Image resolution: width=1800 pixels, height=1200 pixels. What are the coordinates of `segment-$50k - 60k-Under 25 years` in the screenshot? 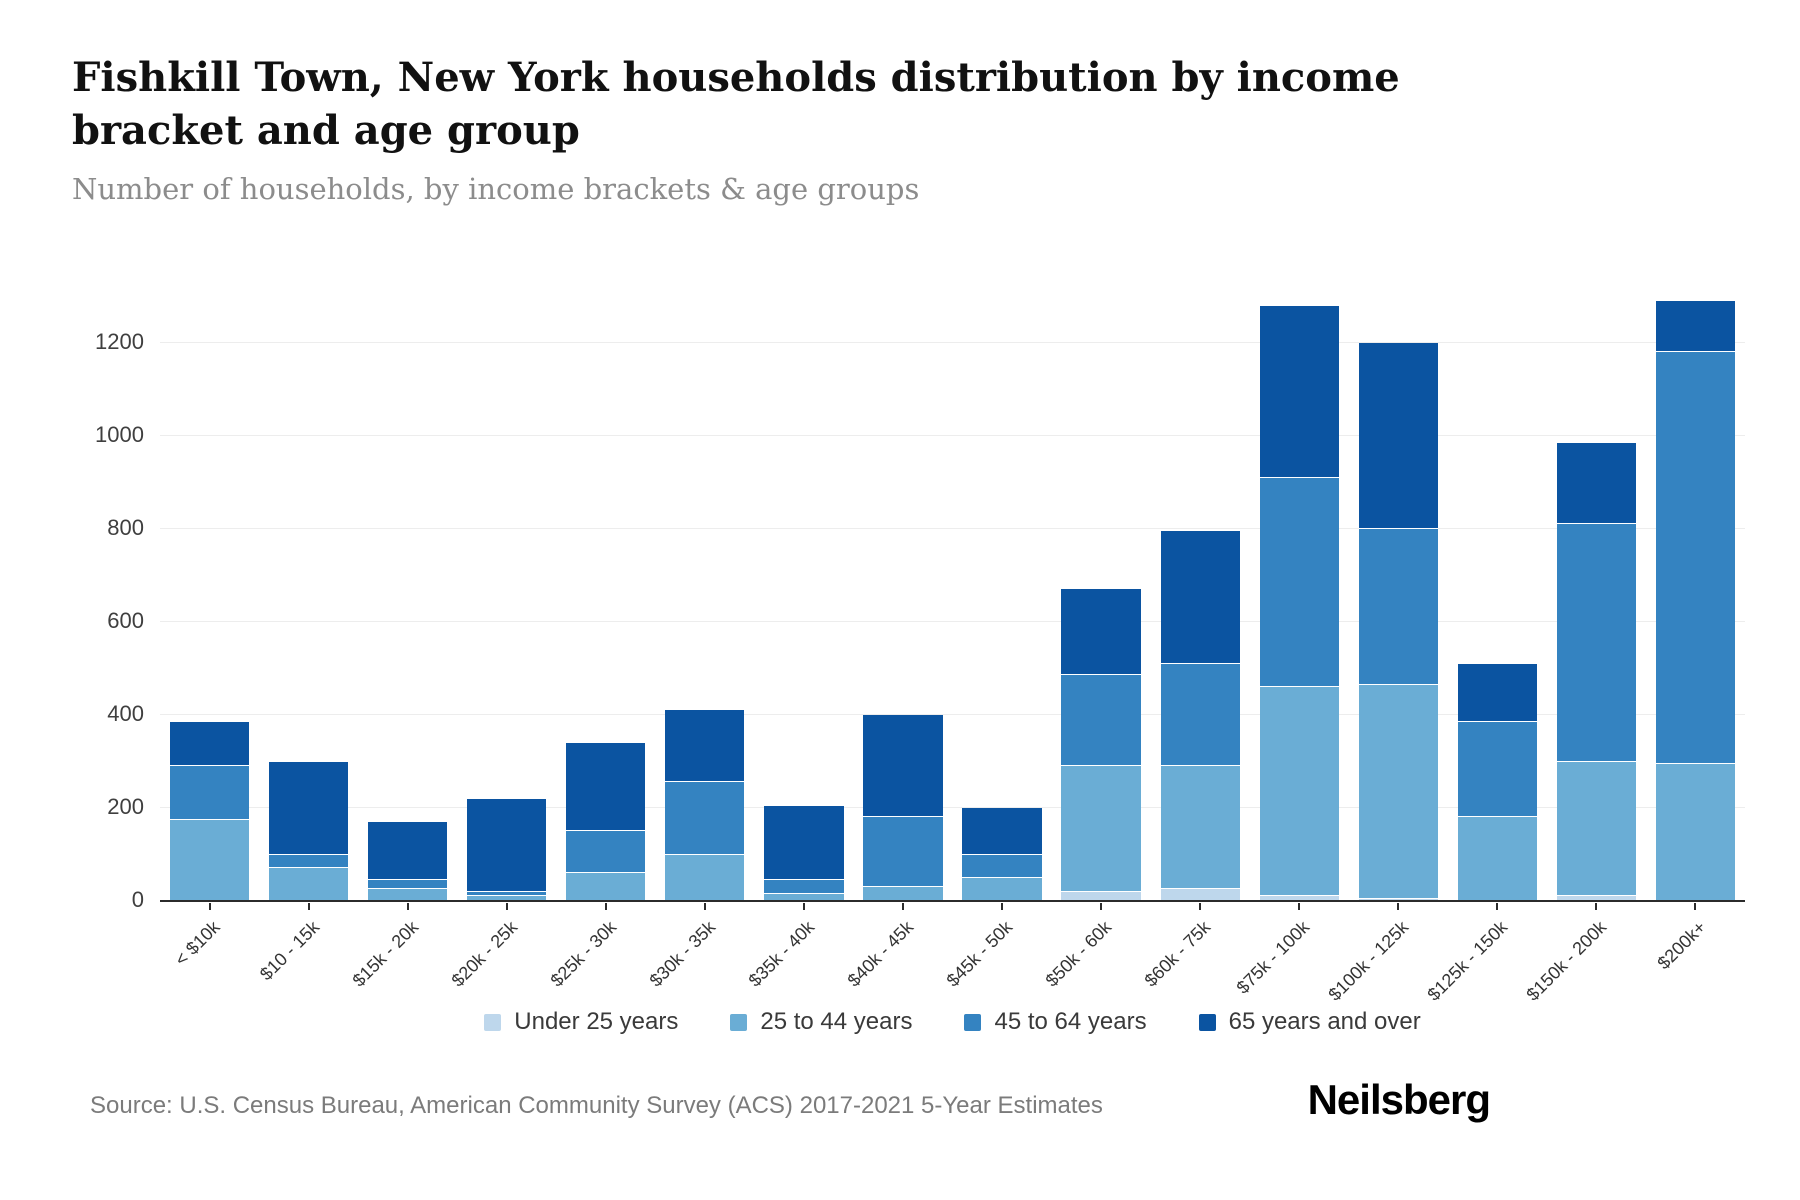 It's located at (1101, 896).